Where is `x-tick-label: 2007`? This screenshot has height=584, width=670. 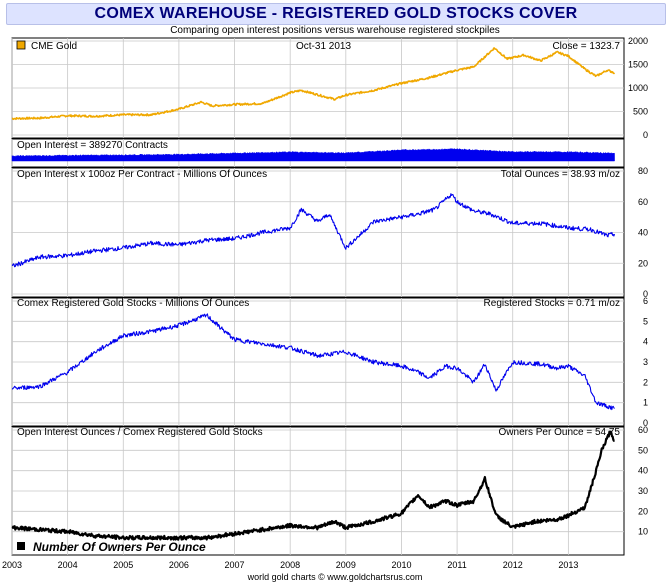 x-tick-label: 2007 is located at coordinates (235, 565).